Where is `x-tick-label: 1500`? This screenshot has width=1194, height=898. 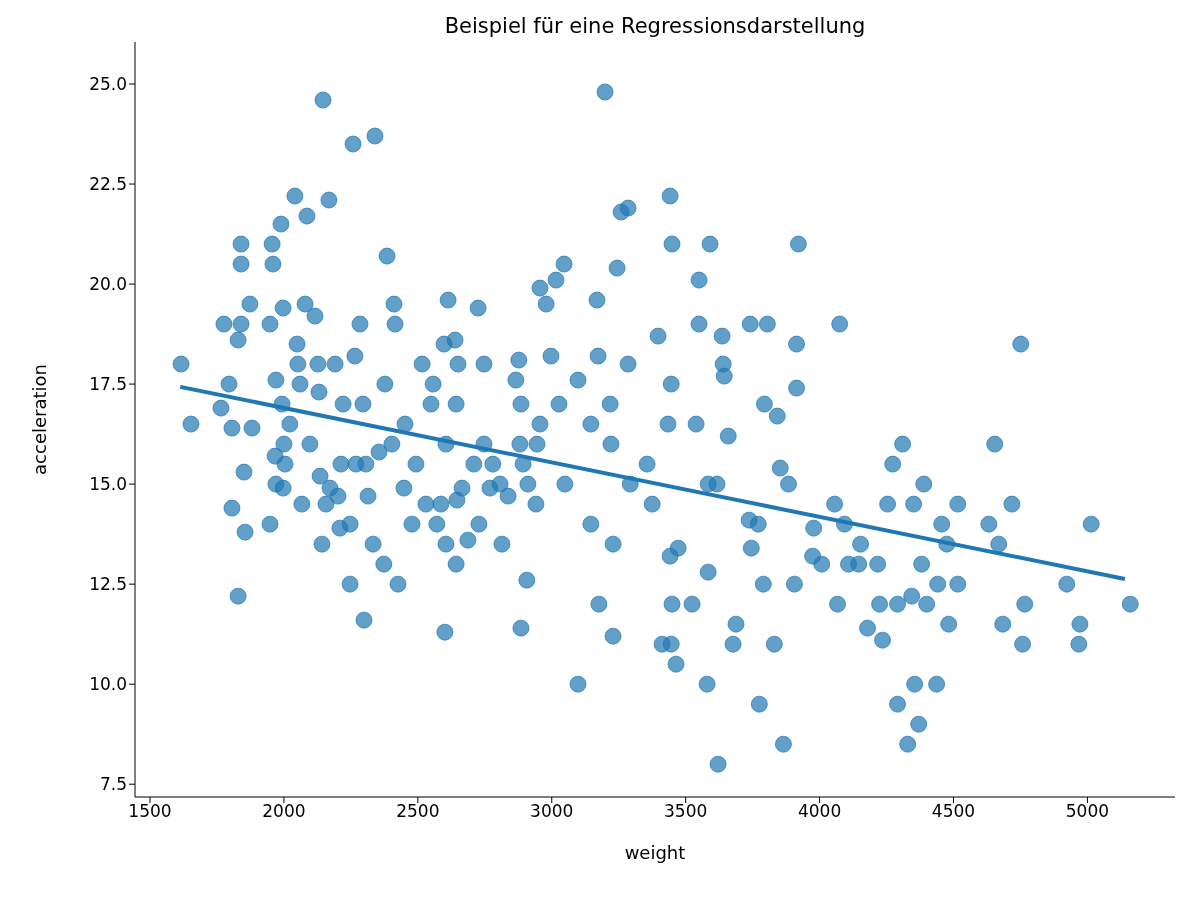
x-tick-label: 1500 is located at coordinates (150, 811).